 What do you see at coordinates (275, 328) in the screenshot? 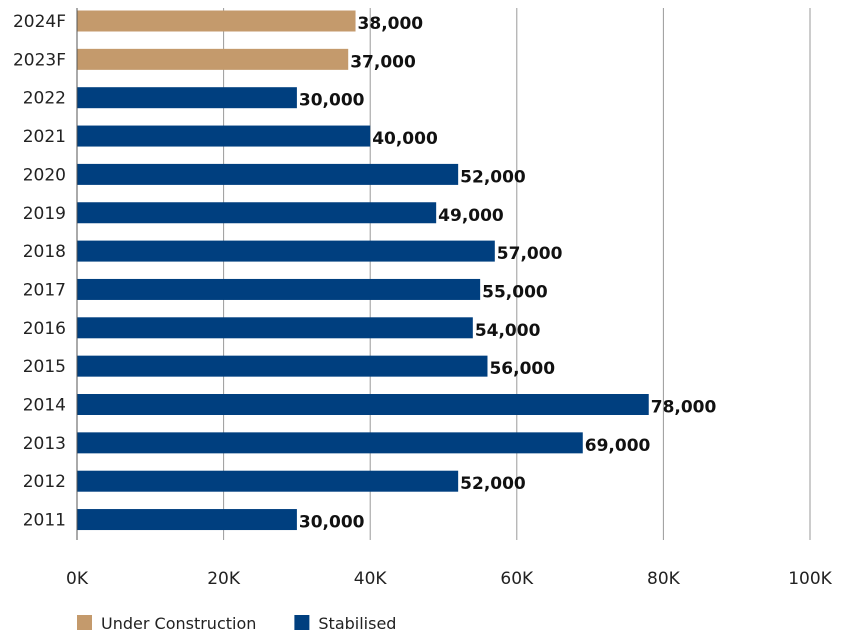
I see `bar-2016` at bounding box center [275, 328].